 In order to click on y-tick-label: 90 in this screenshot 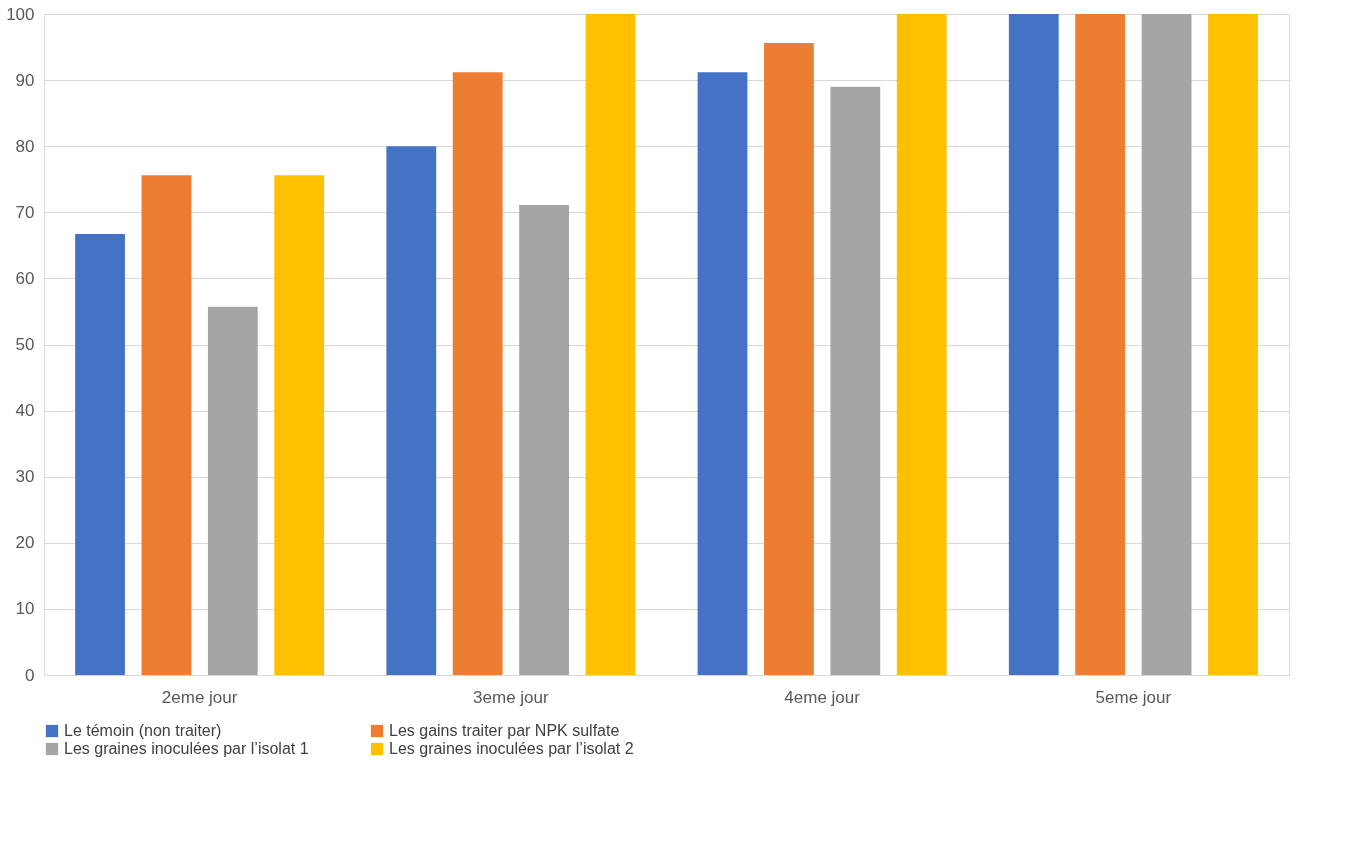, I will do `click(25, 80)`.